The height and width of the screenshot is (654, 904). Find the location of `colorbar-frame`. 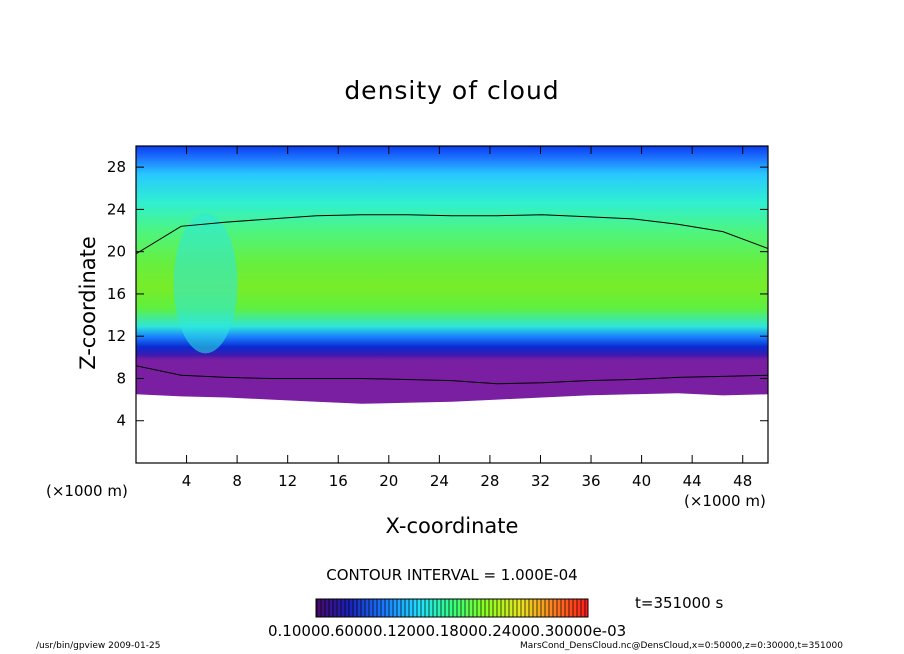

colorbar-frame is located at coordinates (452, 608).